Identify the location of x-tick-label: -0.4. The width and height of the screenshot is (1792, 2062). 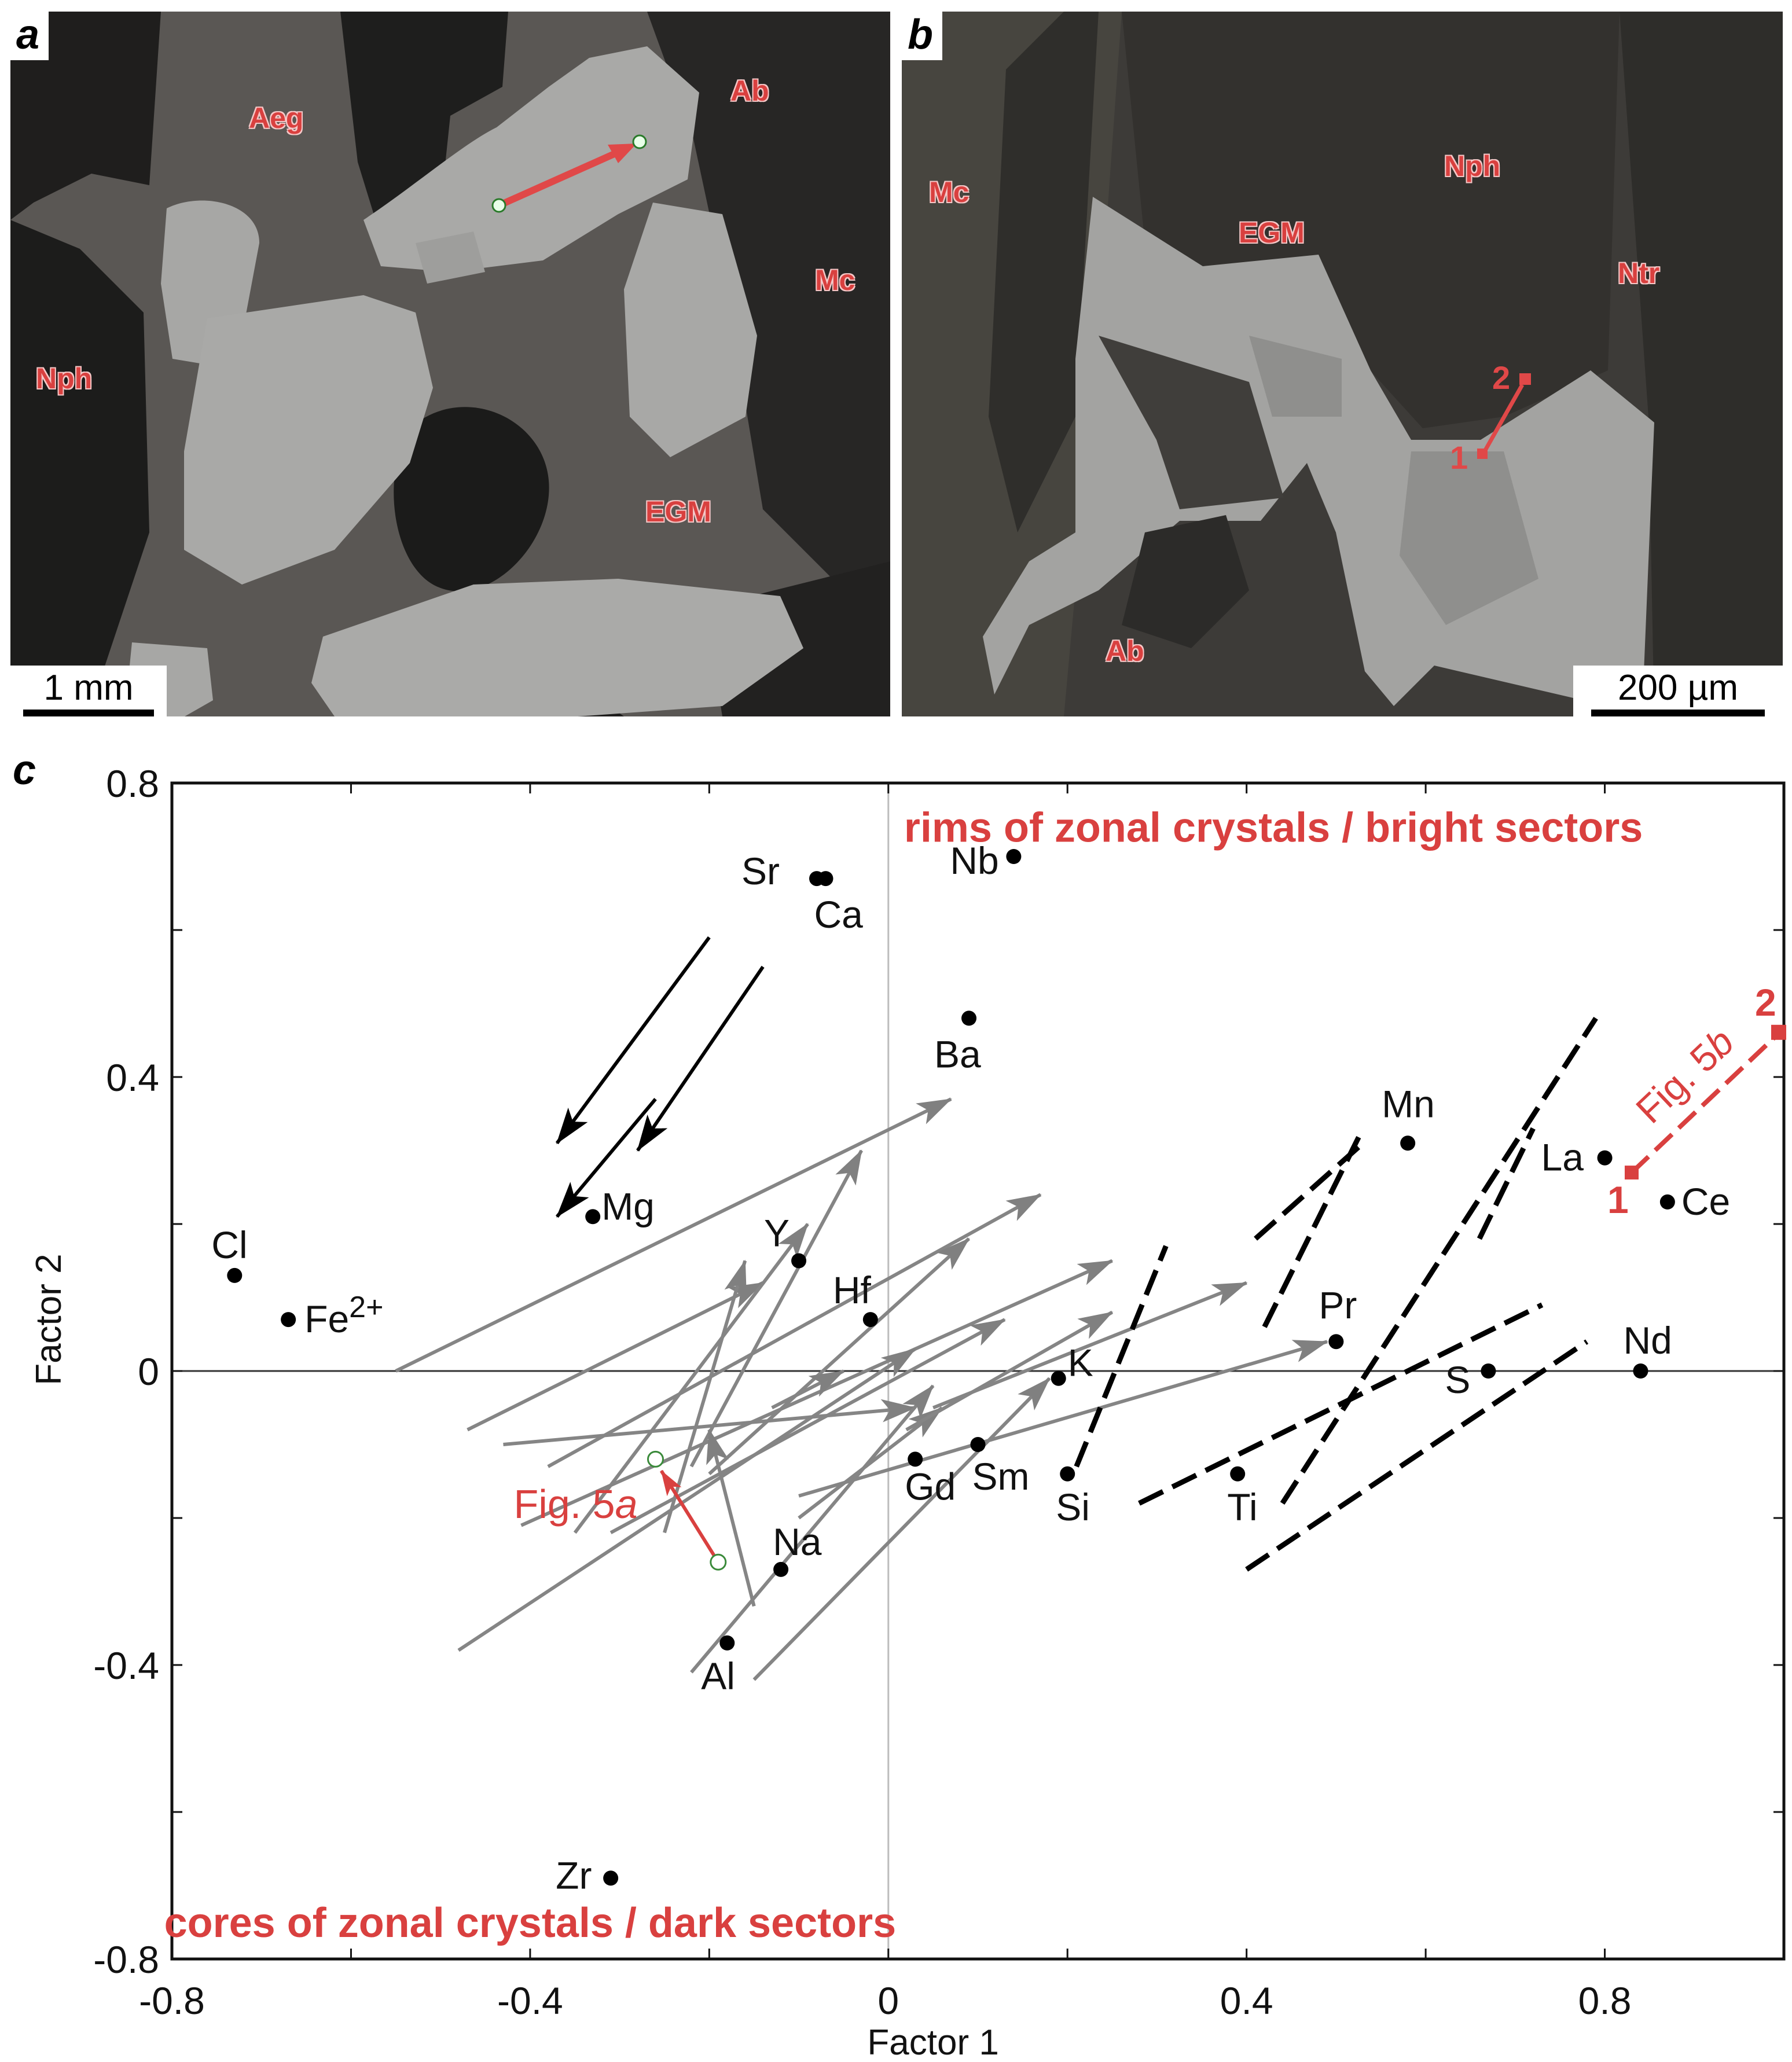
(530, 2000).